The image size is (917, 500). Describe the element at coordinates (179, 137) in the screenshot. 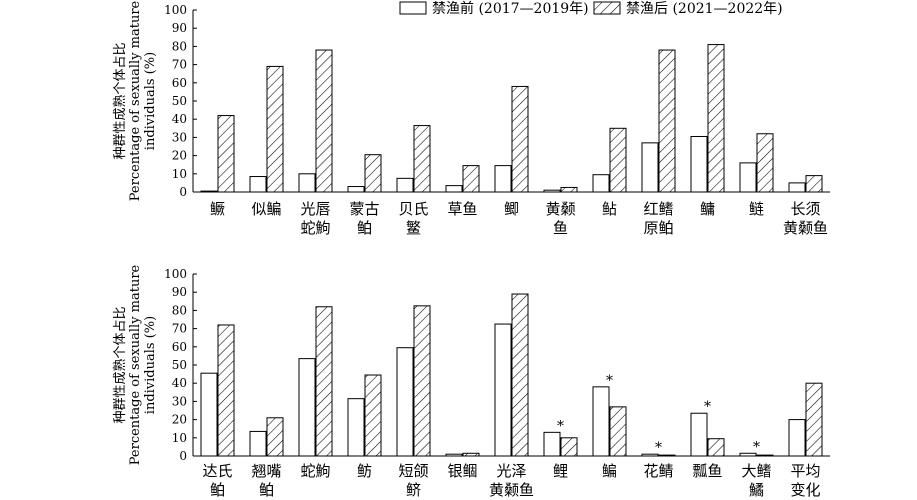

I see `y-tick-label: 30` at that location.